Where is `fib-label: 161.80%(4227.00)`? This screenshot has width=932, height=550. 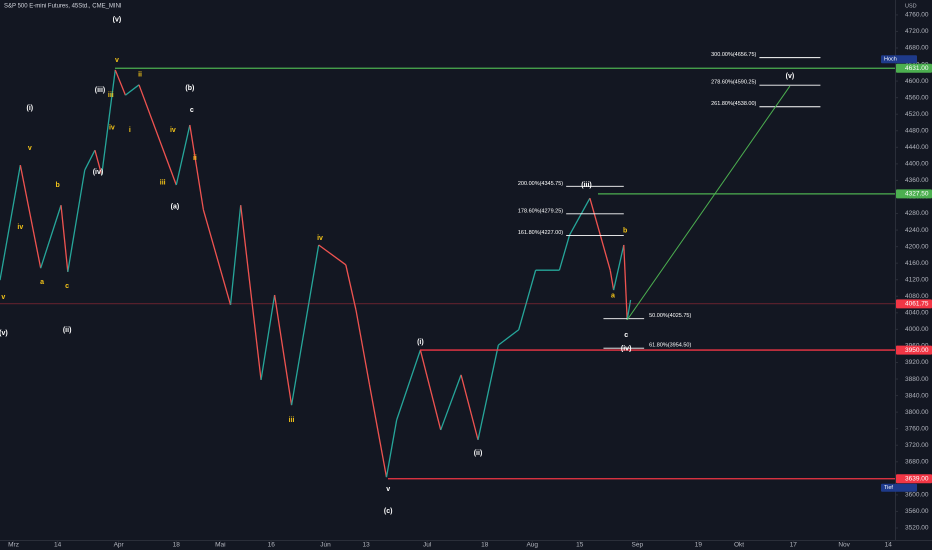
fib-label: 161.80%(4227.00) is located at coordinates (540, 233).